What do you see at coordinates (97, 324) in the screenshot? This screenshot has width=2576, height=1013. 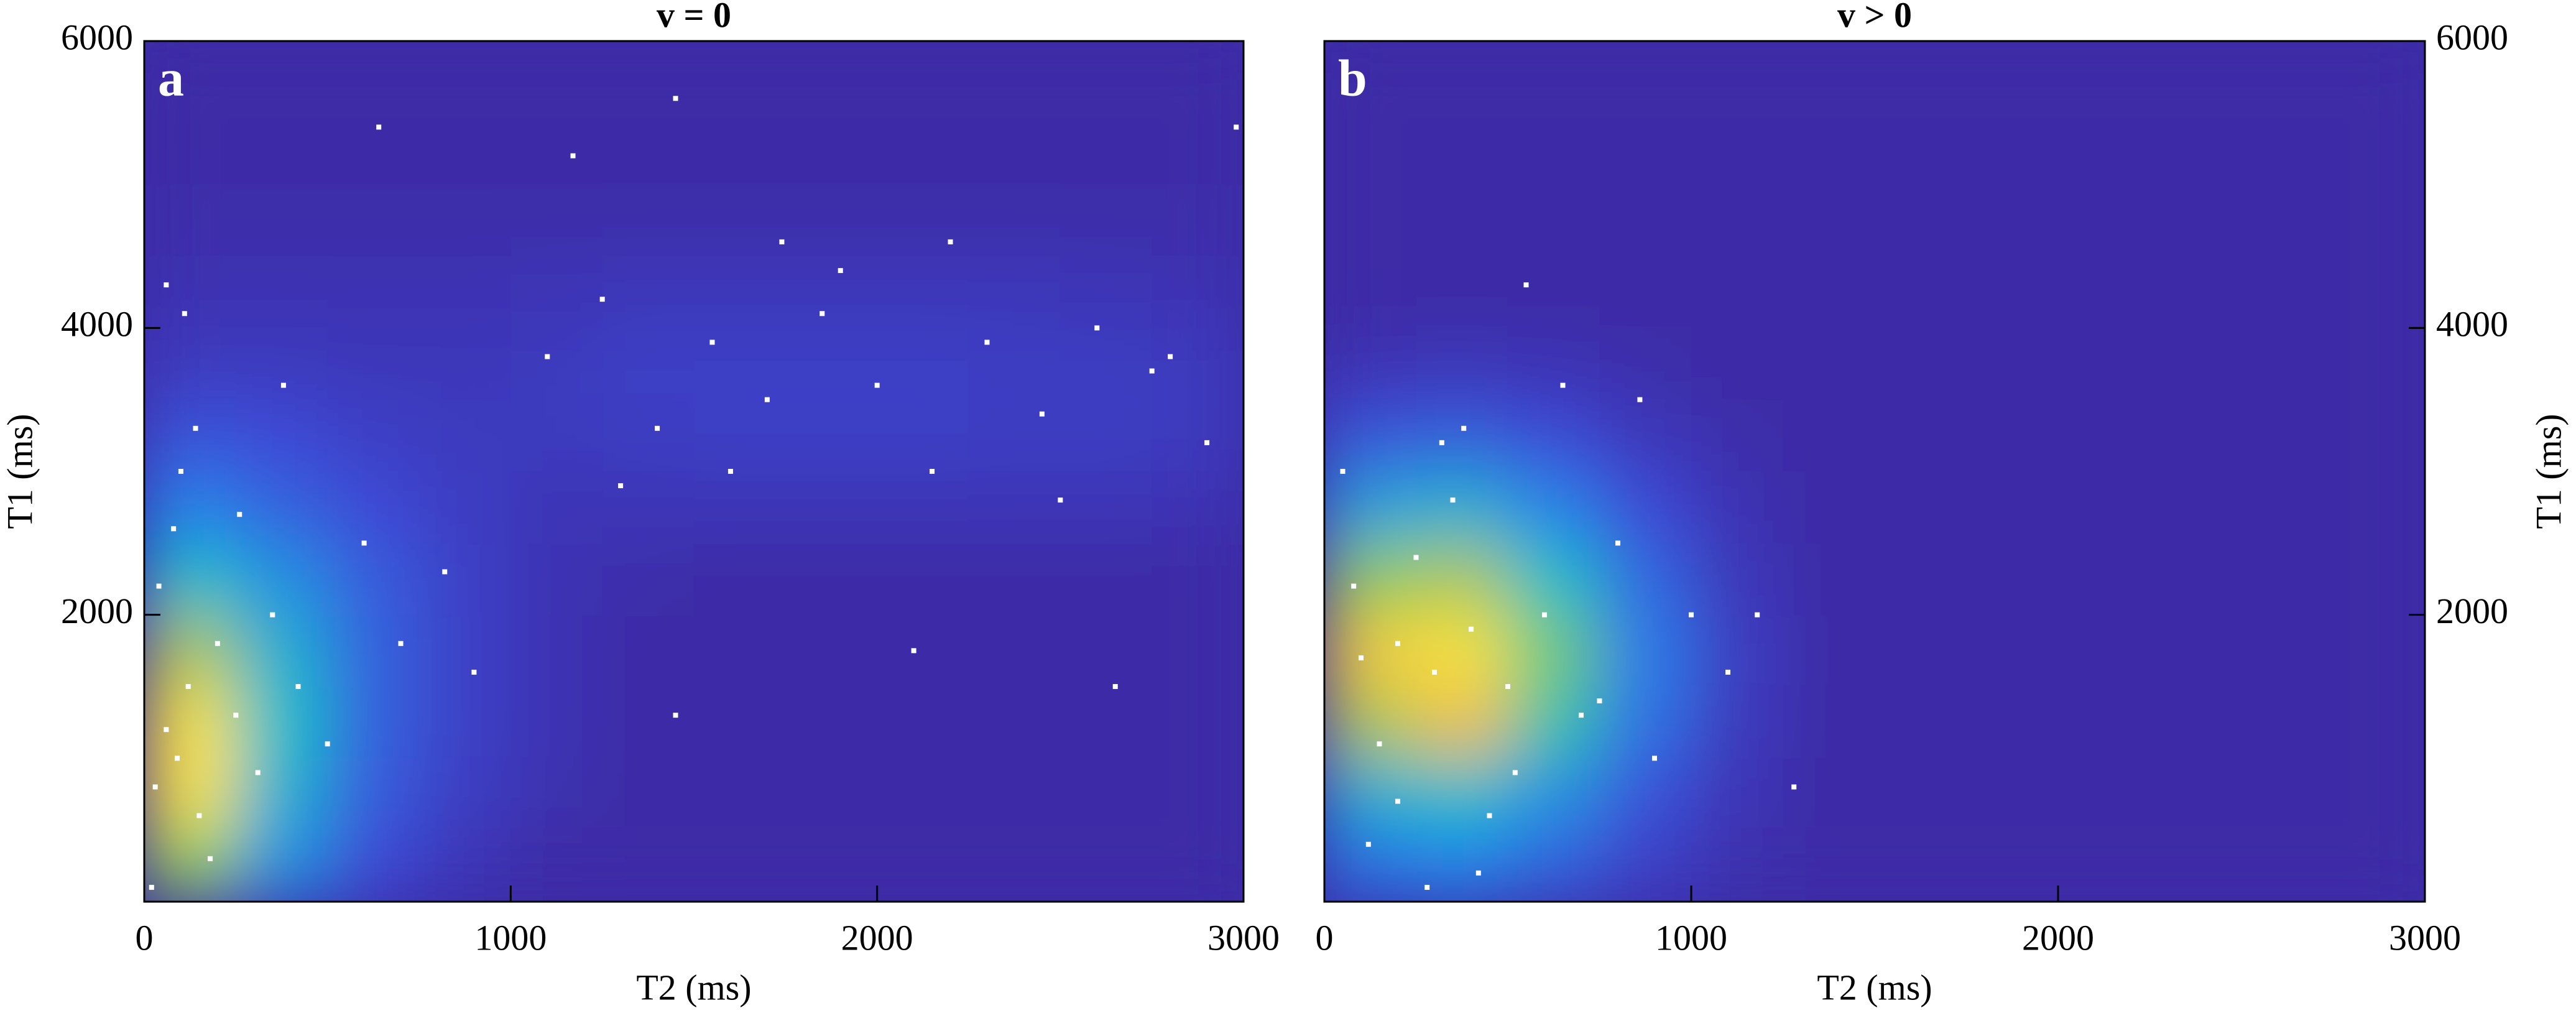 I see `y-tick-label: 4000` at bounding box center [97, 324].